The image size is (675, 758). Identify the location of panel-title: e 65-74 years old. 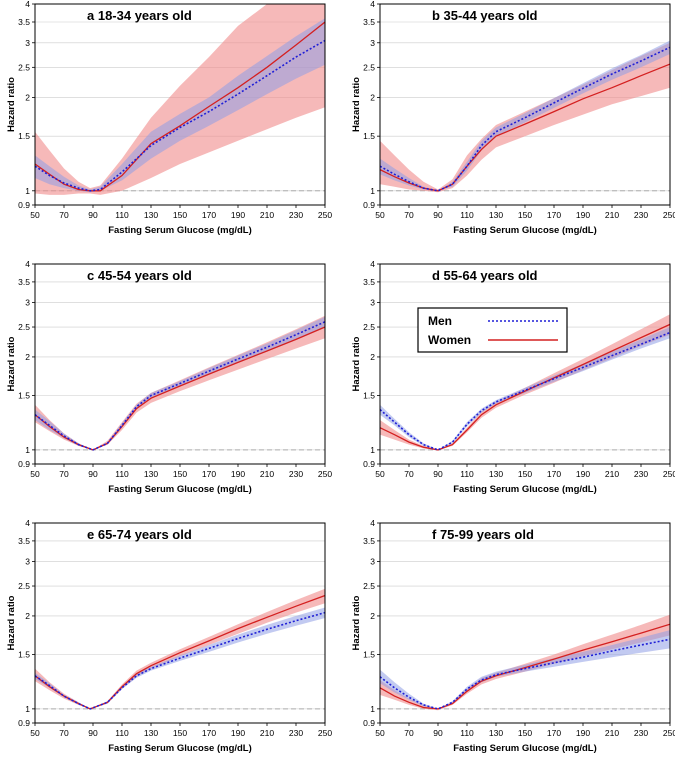
(139, 534).